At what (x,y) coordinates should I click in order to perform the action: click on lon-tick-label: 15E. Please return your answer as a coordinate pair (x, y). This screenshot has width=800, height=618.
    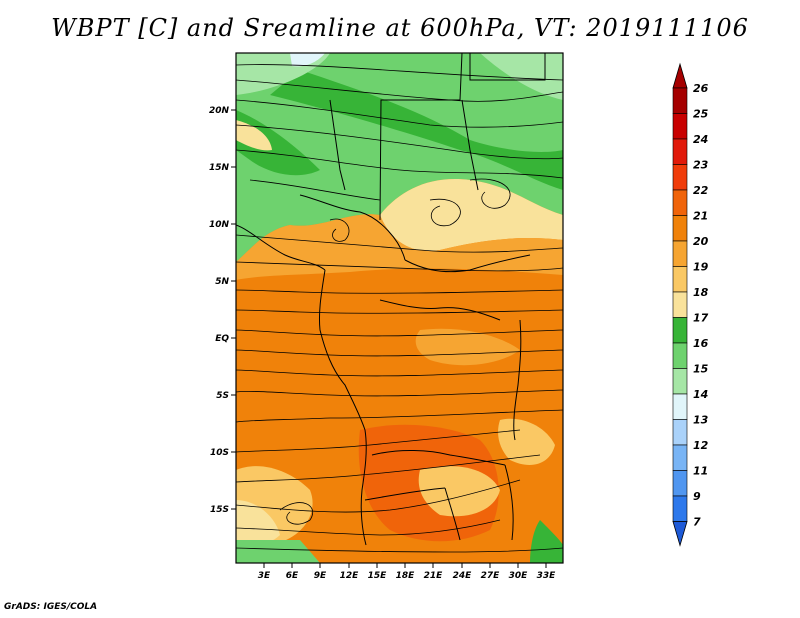
    Looking at the image, I should click on (378, 576).